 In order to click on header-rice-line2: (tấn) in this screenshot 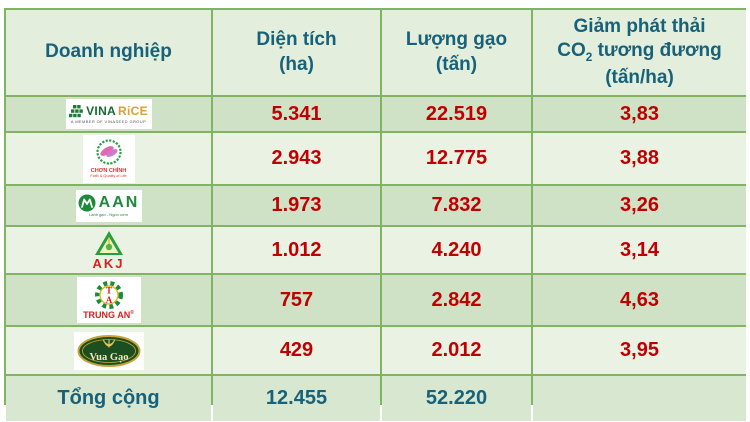, I will do `click(456, 64)`.